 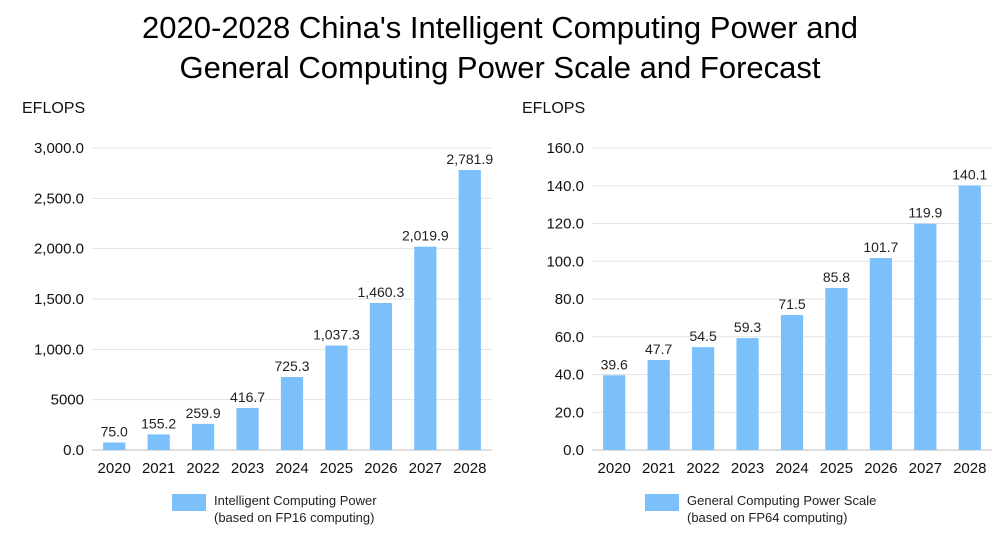 I want to click on right-x-tick-label: 2024, so click(x=791, y=468).